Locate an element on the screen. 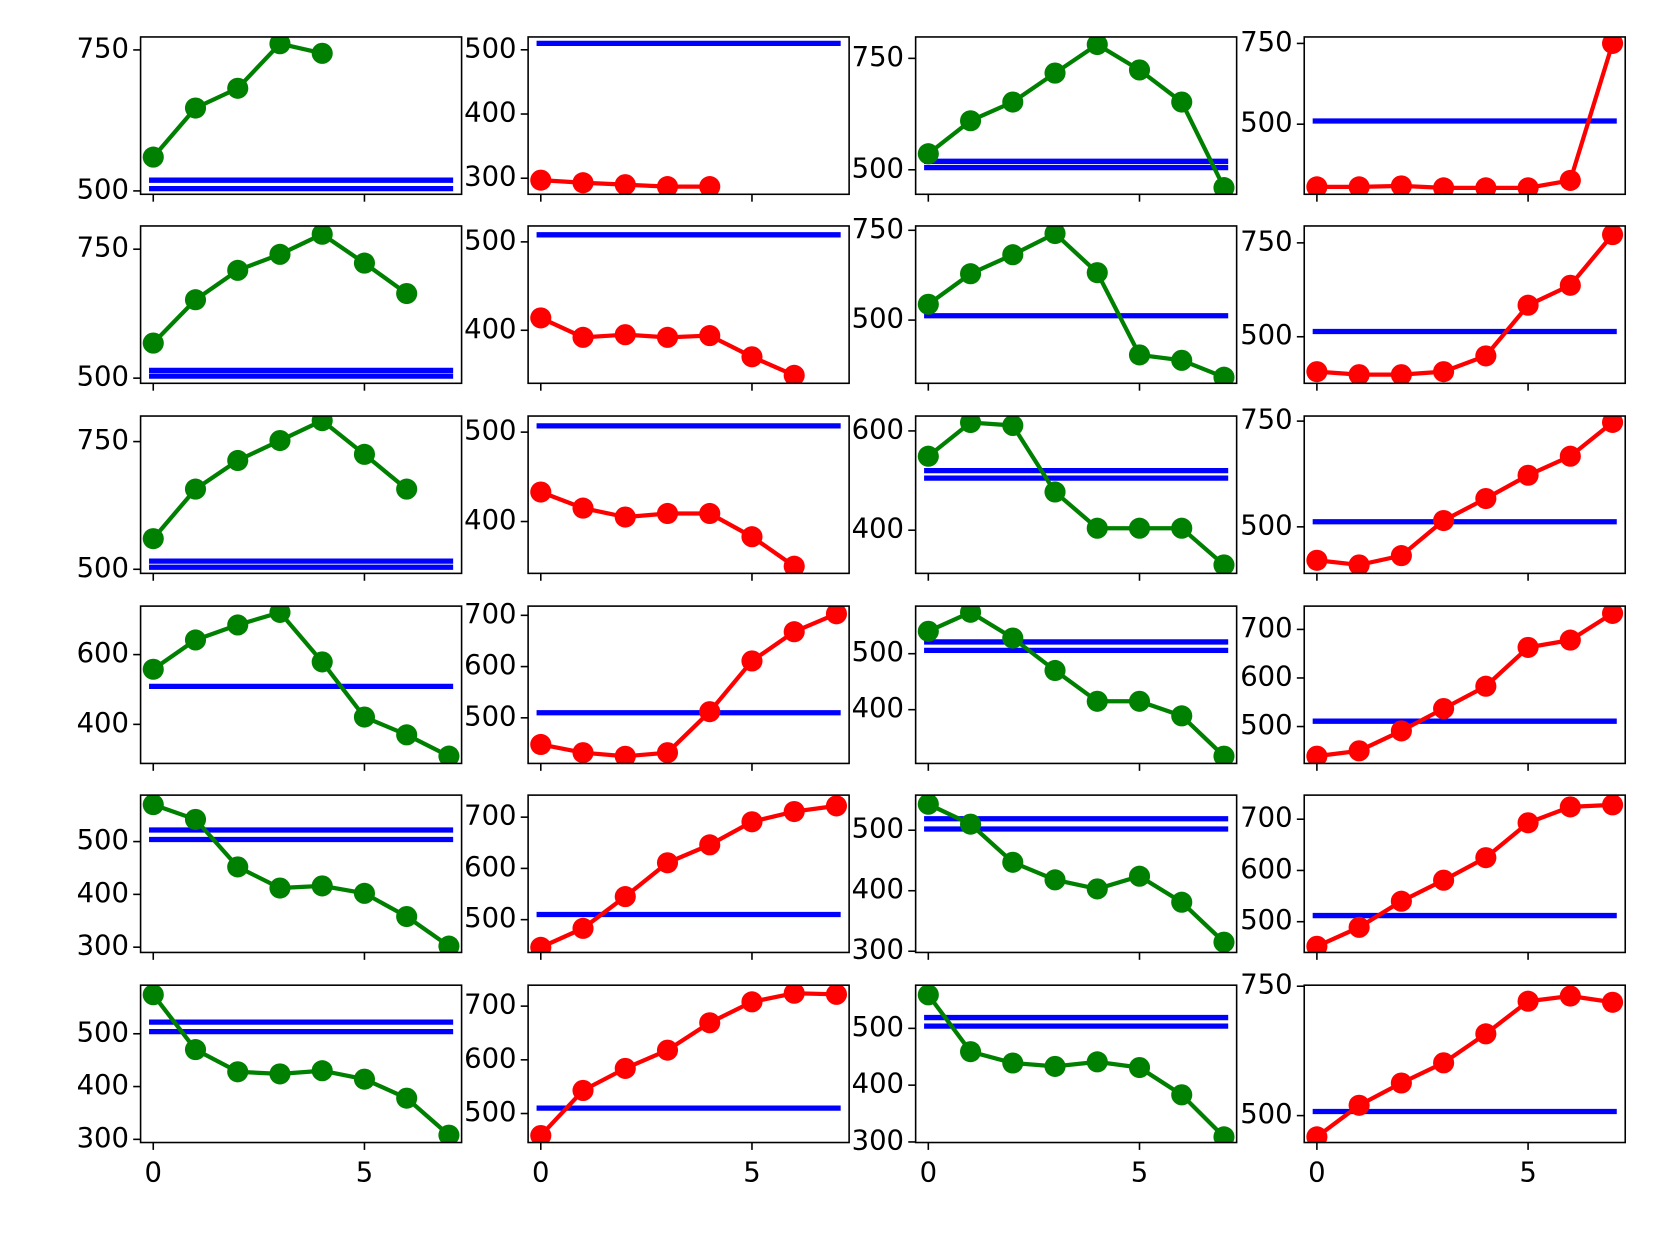 Image resolution: width=1656 pixels, height=1246 pixels. y-tick-label: 300 is located at coordinates (878, 1140).